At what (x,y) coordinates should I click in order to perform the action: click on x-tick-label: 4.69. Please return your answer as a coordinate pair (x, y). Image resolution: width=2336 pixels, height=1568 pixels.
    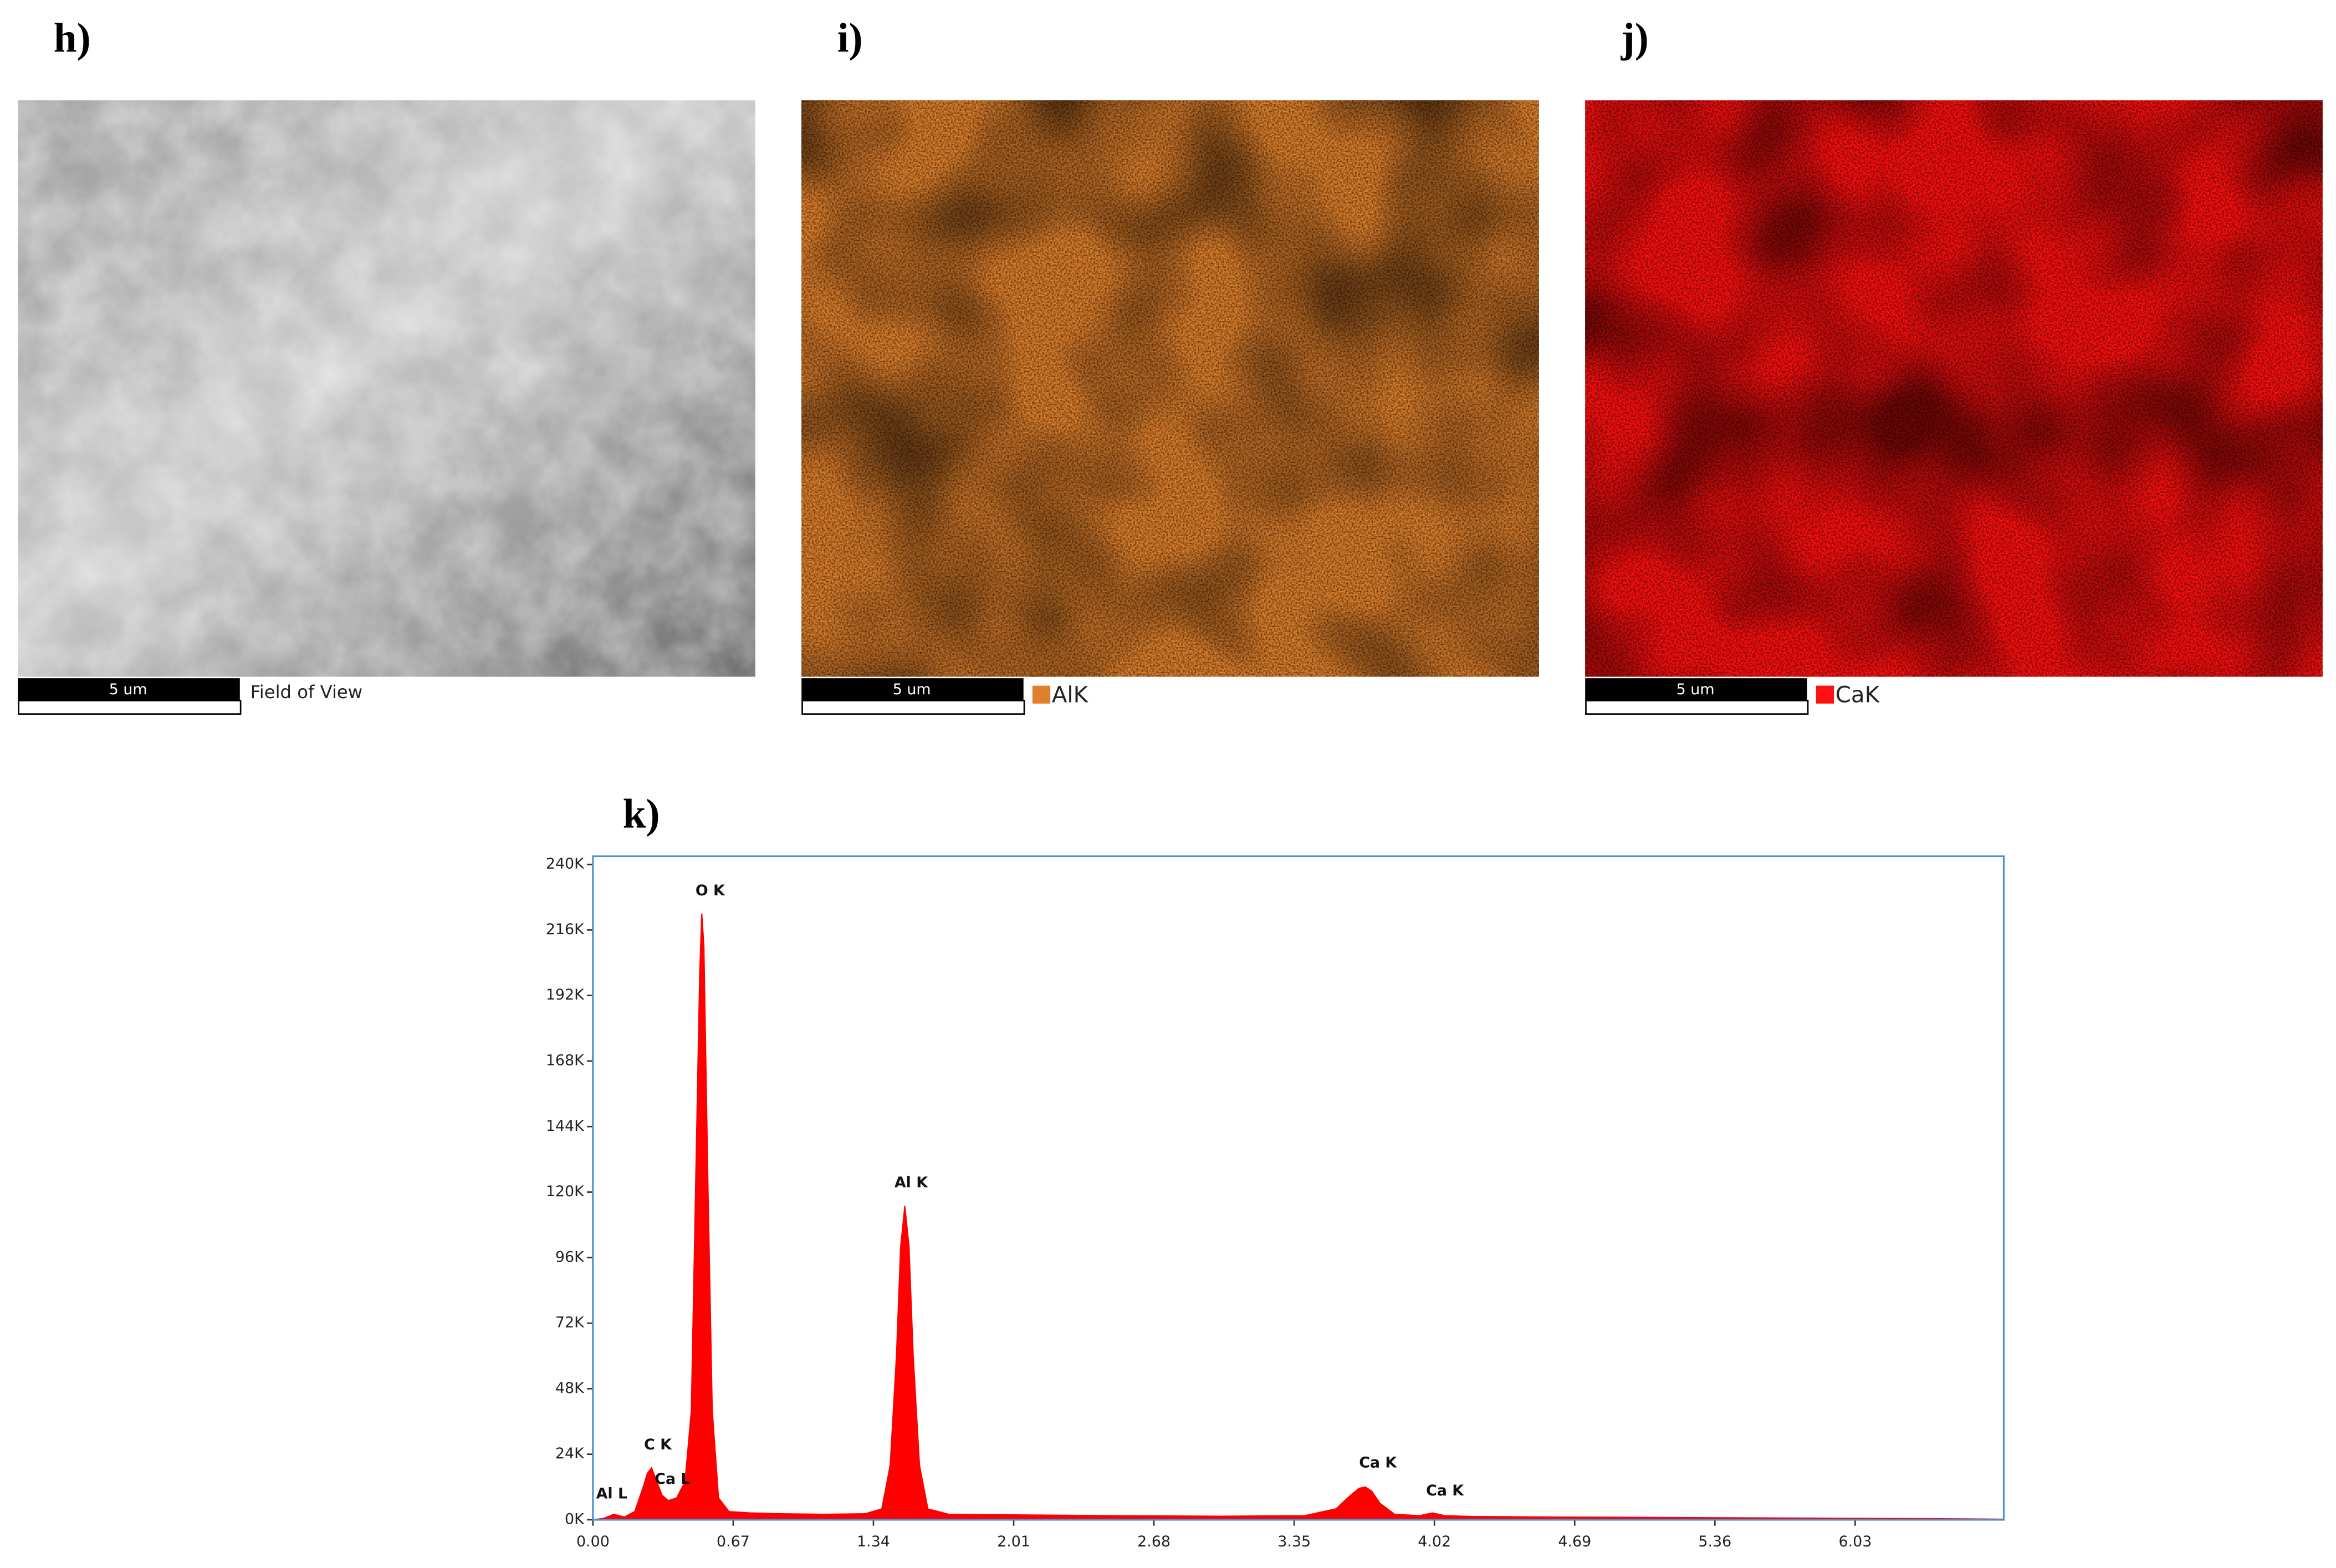
    Looking at the image, I should click on (1574, 1541).